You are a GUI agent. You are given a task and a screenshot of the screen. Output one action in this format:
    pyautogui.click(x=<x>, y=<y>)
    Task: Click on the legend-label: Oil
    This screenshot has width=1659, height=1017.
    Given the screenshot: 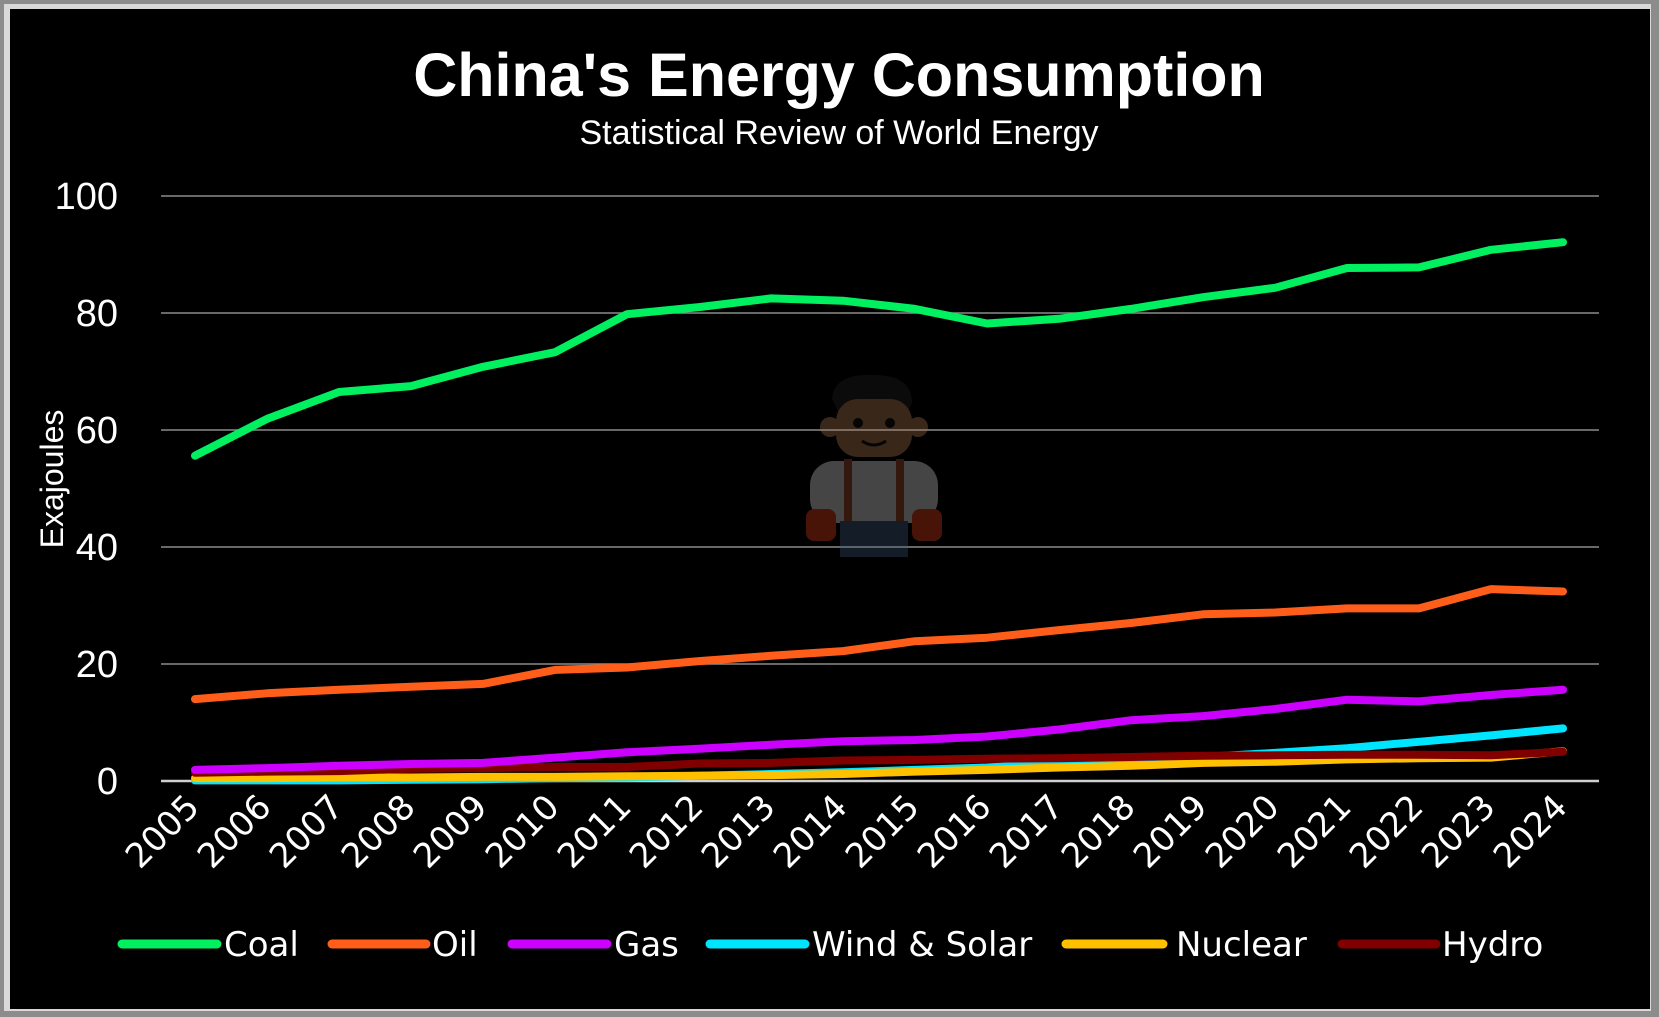 What is the action you would take?
    pyautogui.click(x=455, y=945)
    